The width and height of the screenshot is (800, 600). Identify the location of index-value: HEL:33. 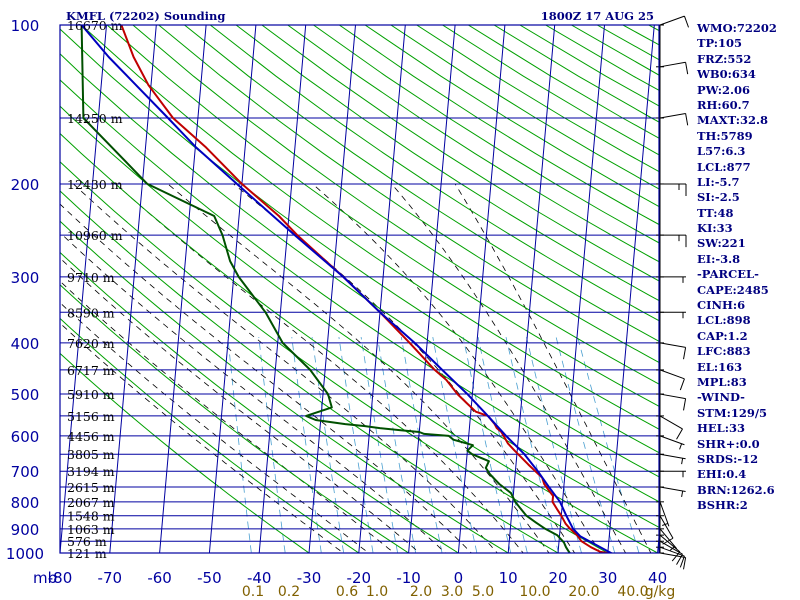
(721, 428).